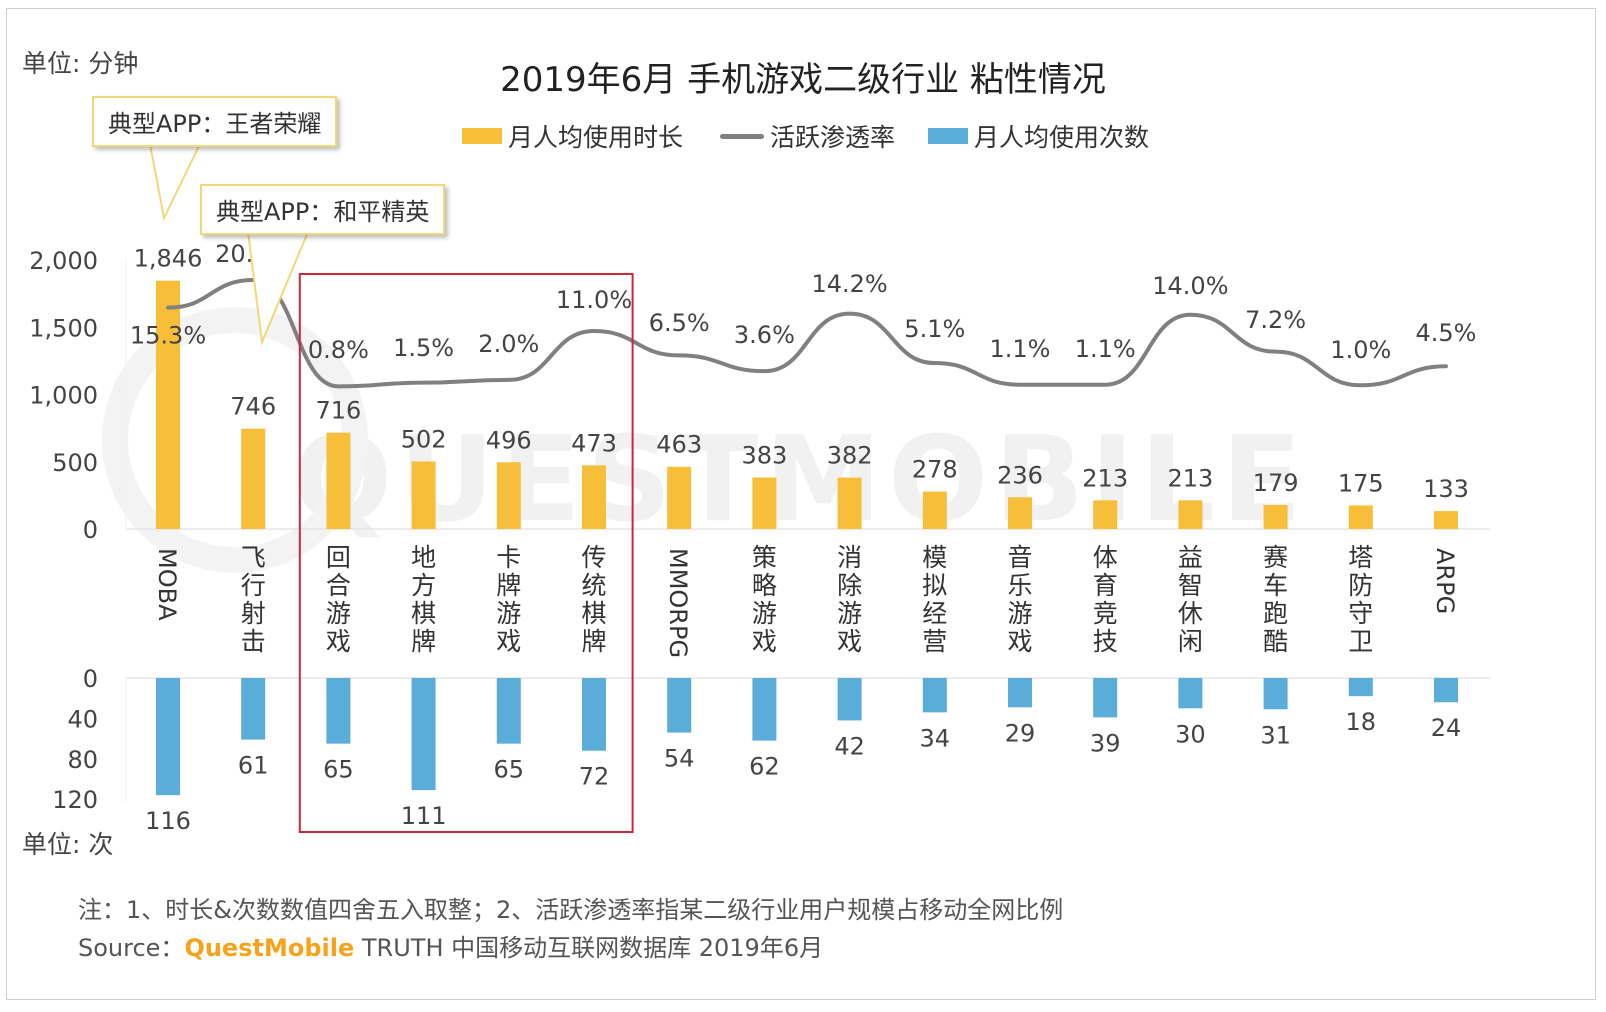 Image resolution: width=1606 pixels, height=1012 pixels. Describe the element at coordinates (594, 300) in the screenshot. I see `penetration-value-label: 11.0%` at that location.